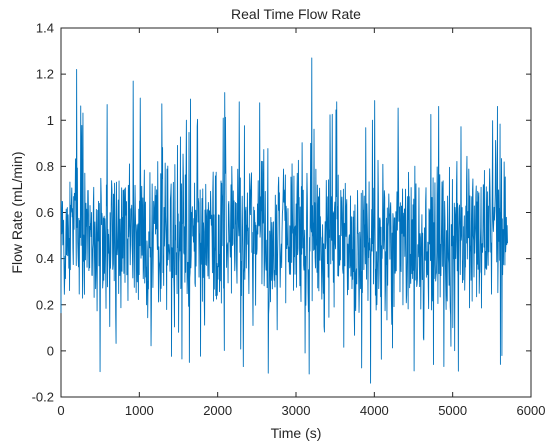 The height and width of the screenshot is (448, 550). What do you see at coordinates (531, 410) in the screenshot?
I see `x-tick-label: 6000` at bounding box center [531, 410].